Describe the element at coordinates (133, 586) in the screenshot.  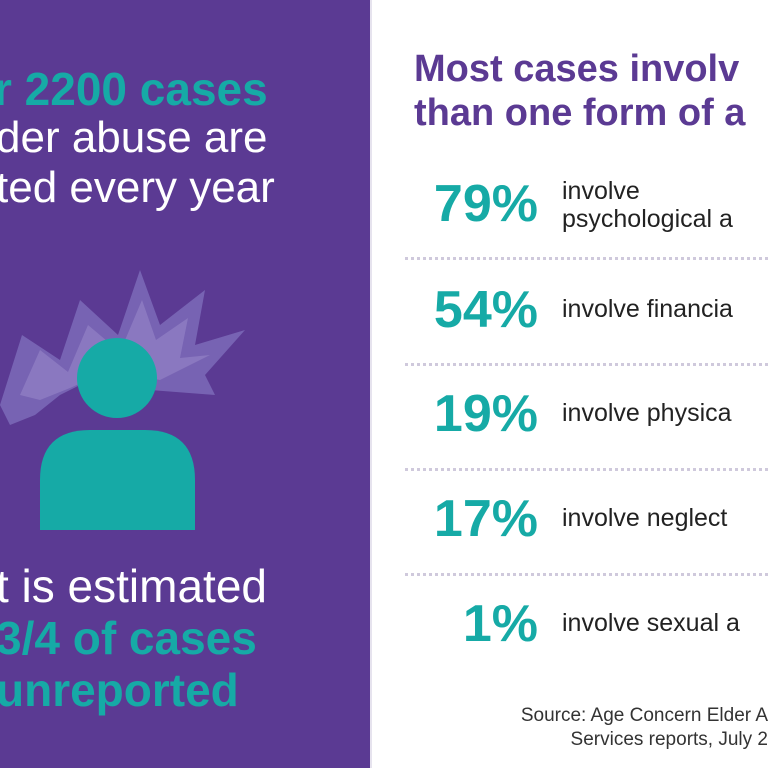
I see `estimate-line-1: t is estimated` at that location.